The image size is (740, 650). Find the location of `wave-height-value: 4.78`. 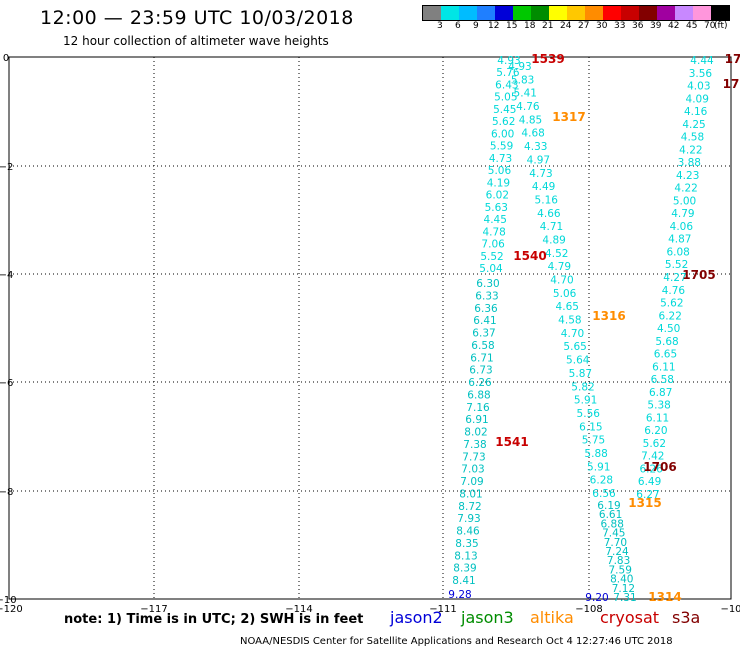

wave-height-value: 4.78 is located at coordinates (493, 232).